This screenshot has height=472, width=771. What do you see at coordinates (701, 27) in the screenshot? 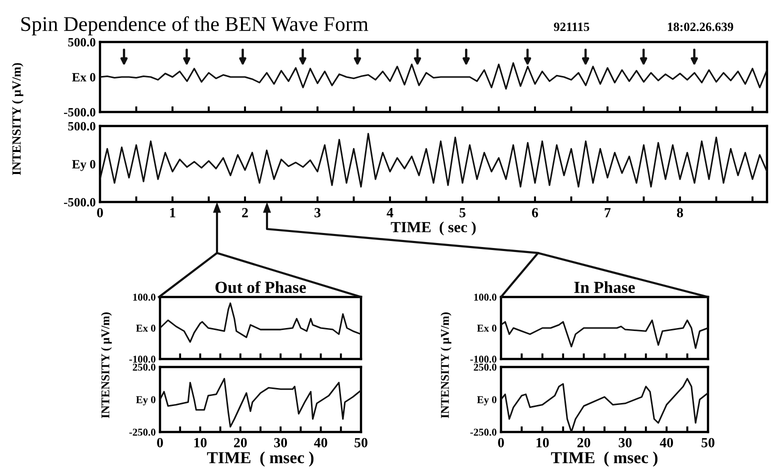
I see `text: 18:02.26.639` at bounding box center [701, 27].